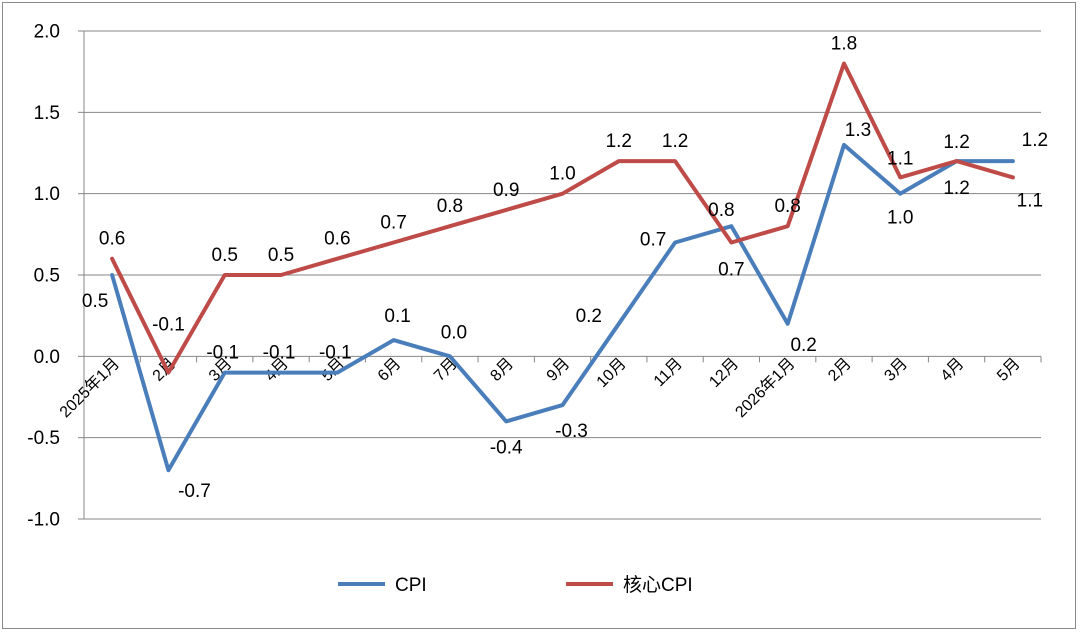  What do you see at coordinates (47, 276) in the screenshot?
I see `y-tick-label: 0.5` at bounding box center [47, 276].